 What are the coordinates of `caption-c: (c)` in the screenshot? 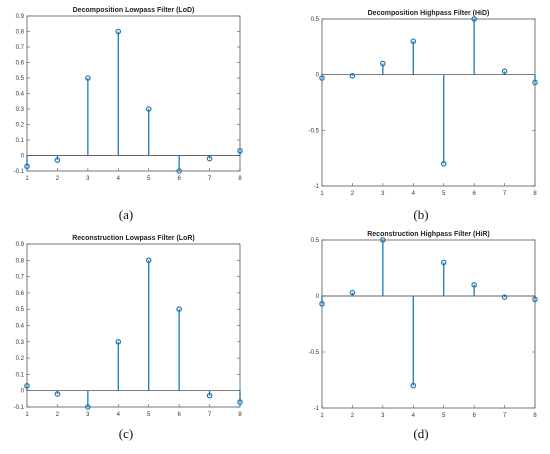 It's located at (126, 433).